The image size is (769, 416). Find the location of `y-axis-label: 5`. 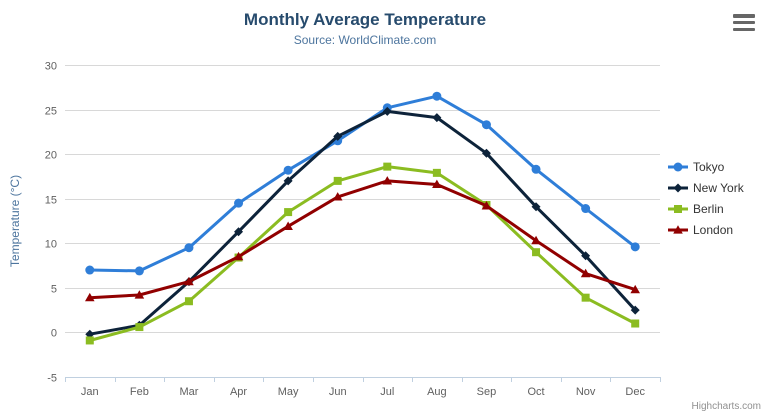

y-axis-label: 5 is located at coordinates (54, 290).